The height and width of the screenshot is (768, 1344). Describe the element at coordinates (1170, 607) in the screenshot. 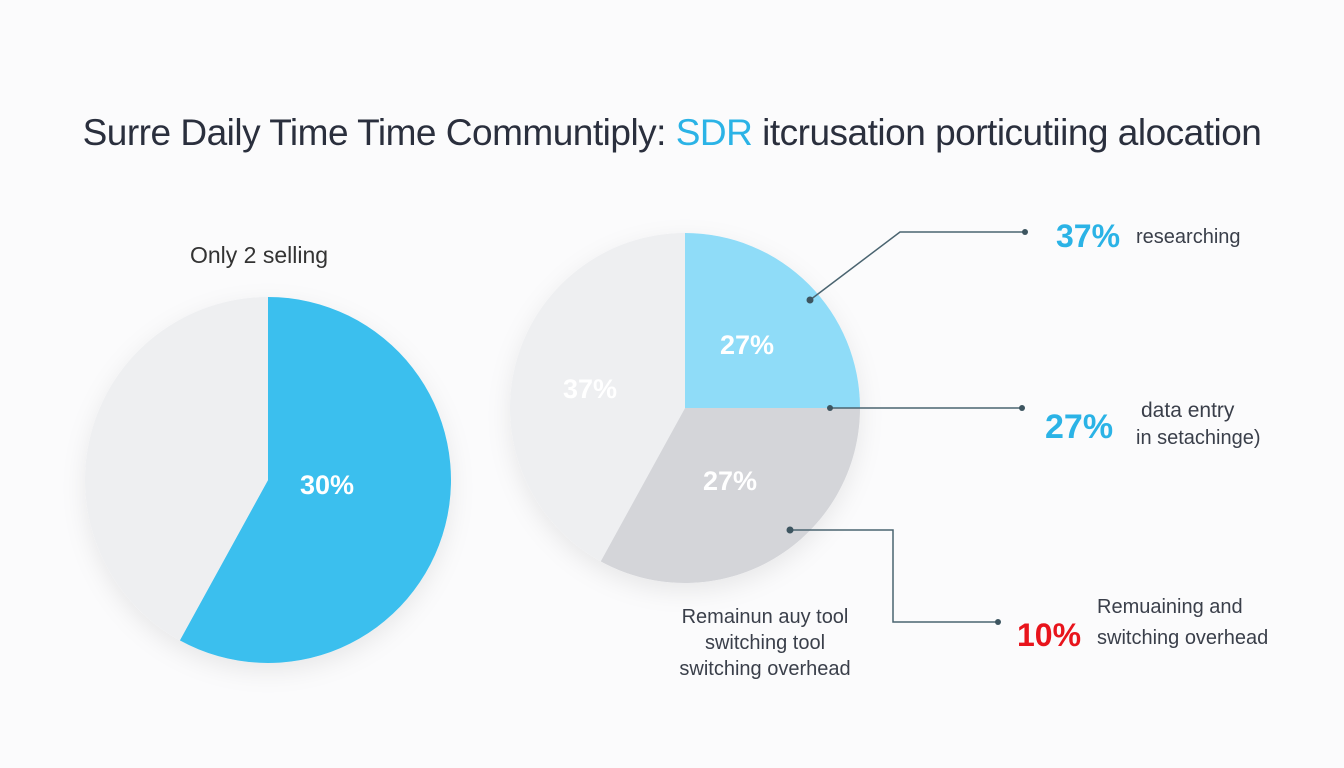

I see `callout-text-overhead-1: Remuaining and` at that location.